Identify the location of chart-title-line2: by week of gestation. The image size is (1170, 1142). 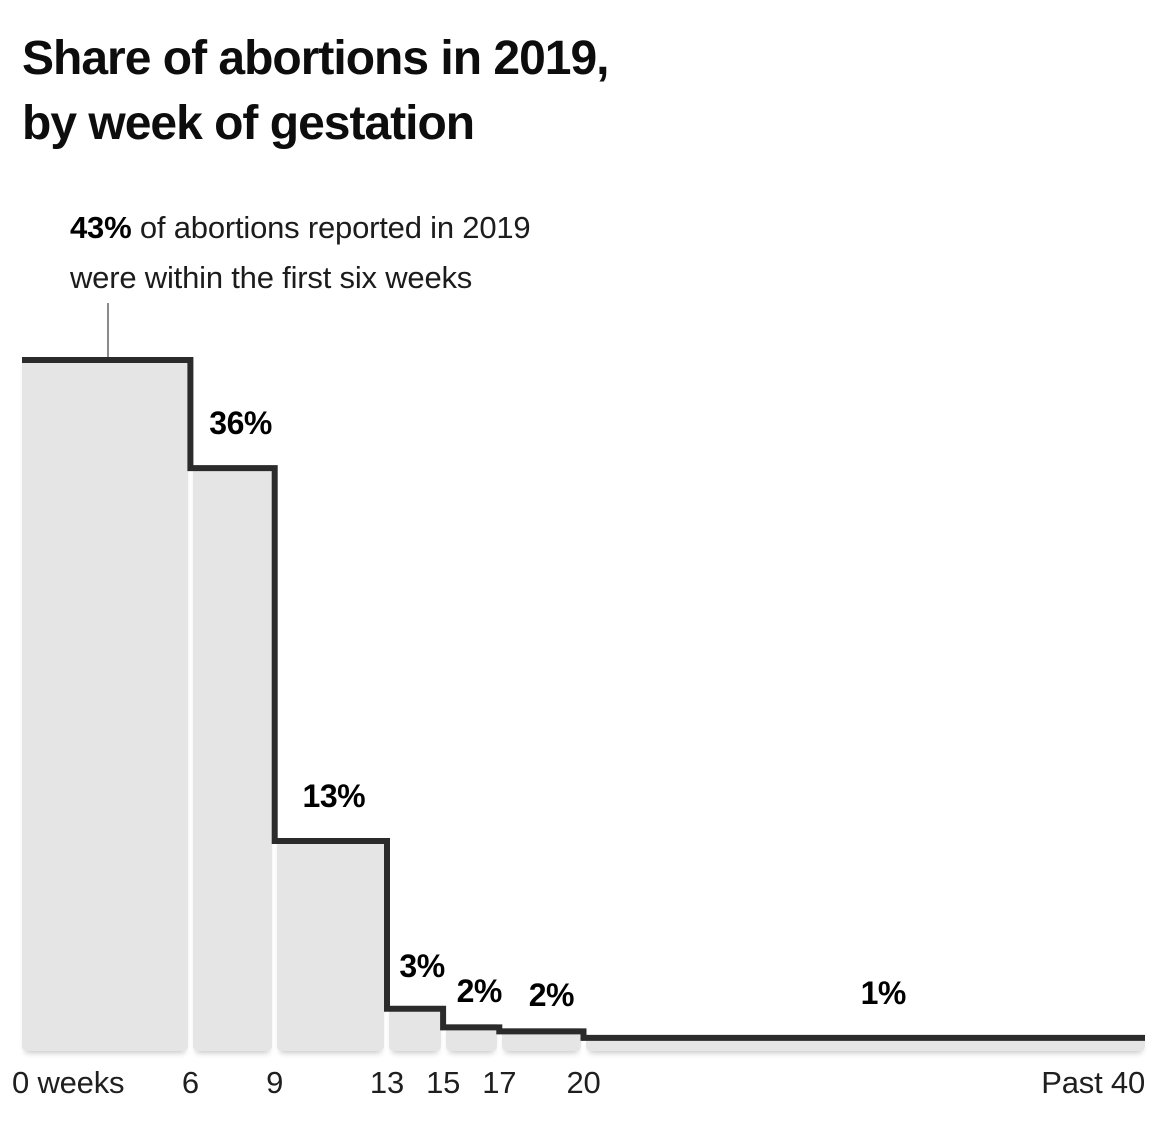
(248, 123).